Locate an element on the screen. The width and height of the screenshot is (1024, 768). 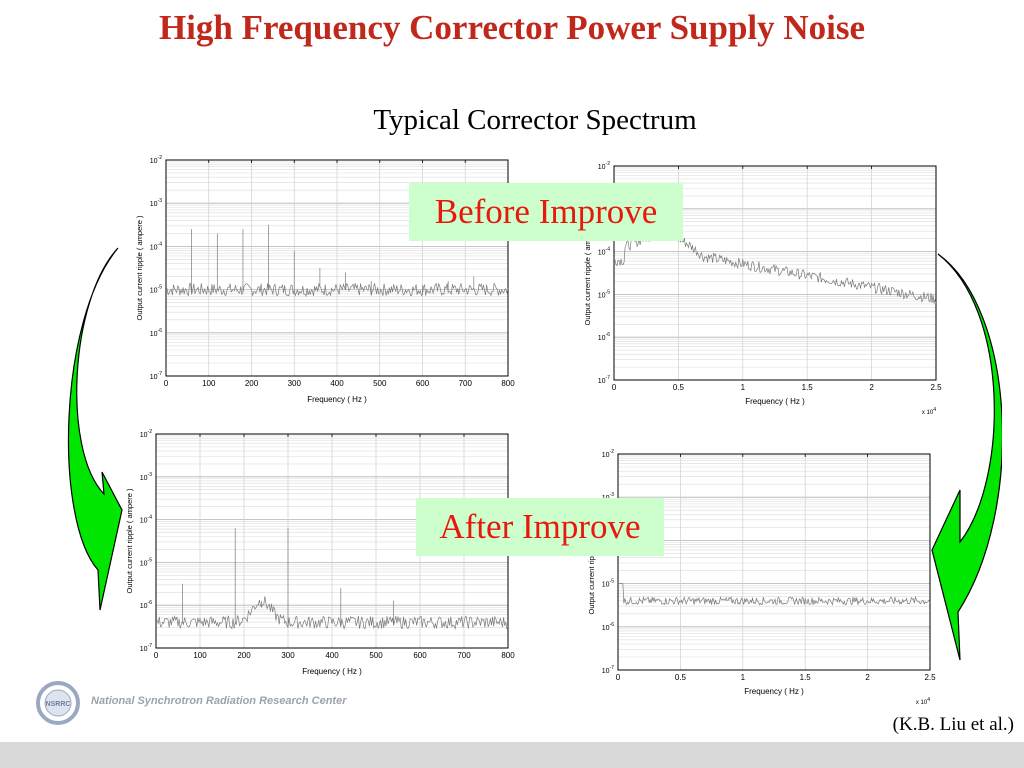
after-improve-label: After Improve is located at coordinates (540, 527).